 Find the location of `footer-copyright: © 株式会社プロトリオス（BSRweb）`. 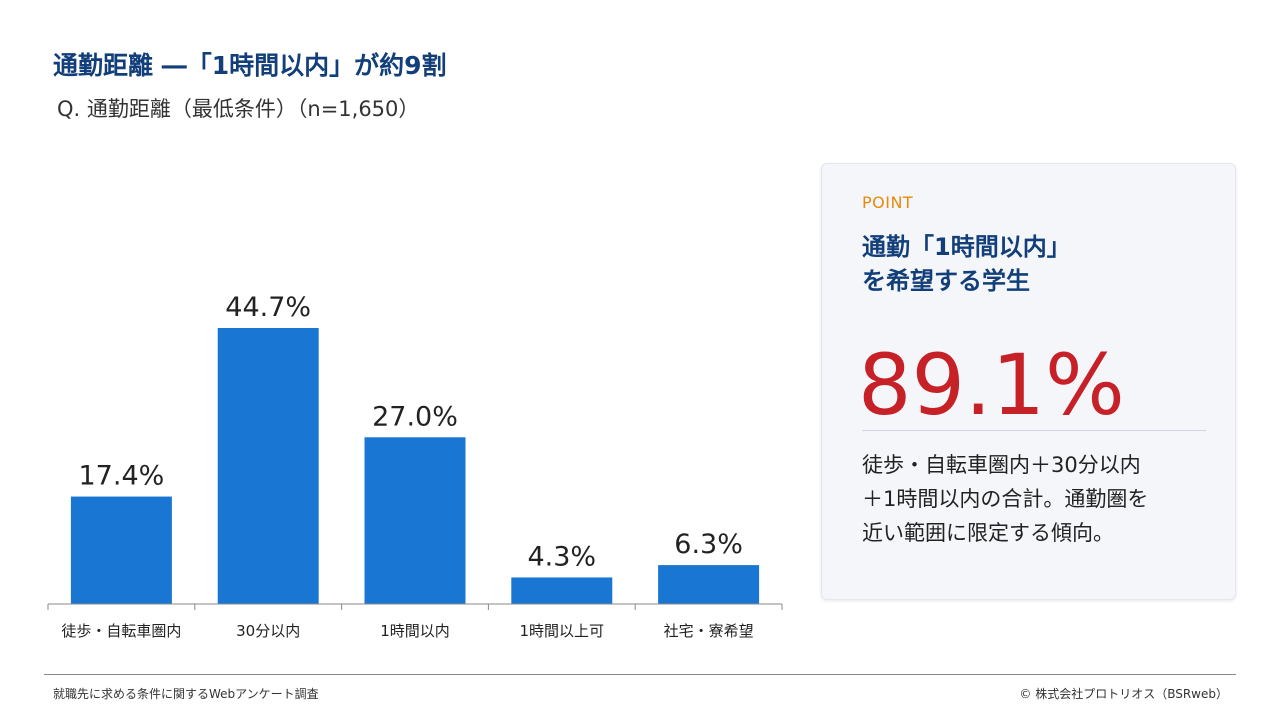

footer-copyright: © 株式会社プロトリオス（BSRweb） is located at coordinates (1123, 694).